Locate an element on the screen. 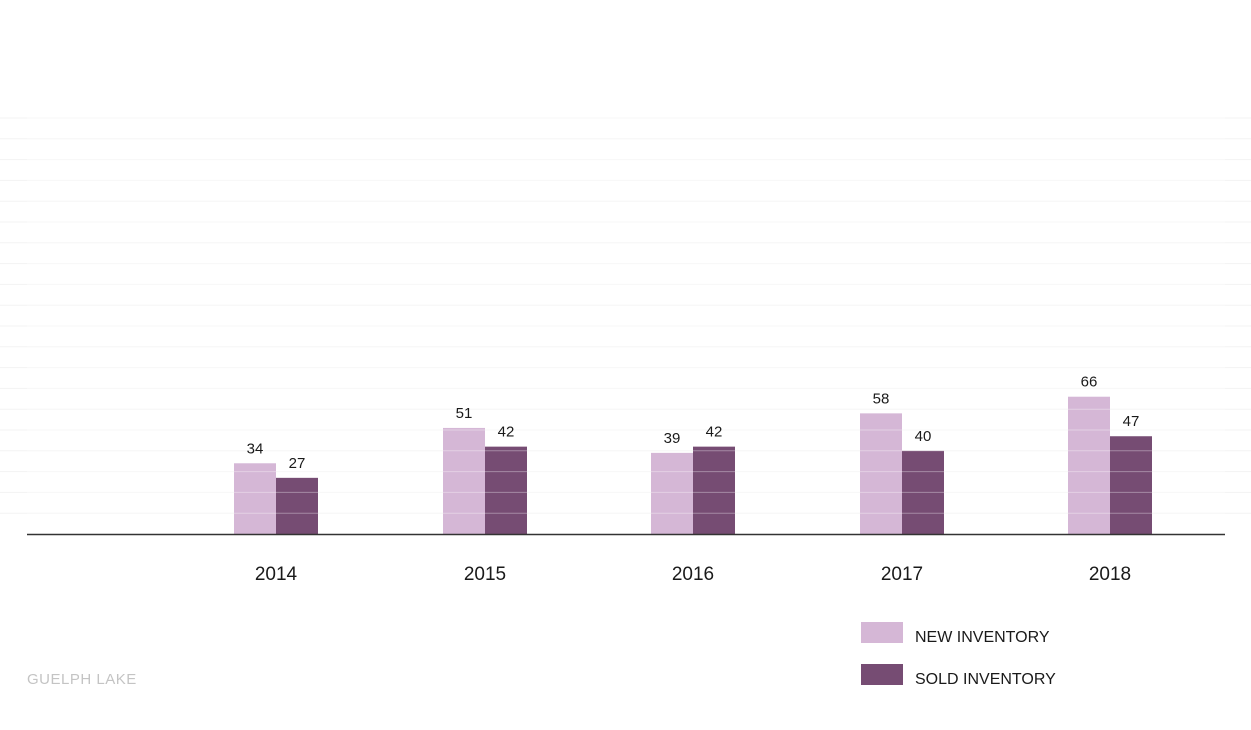  value-labels: 34 27 51 42 39 42 58 40 66 47 is located at coordinates (693, 423).